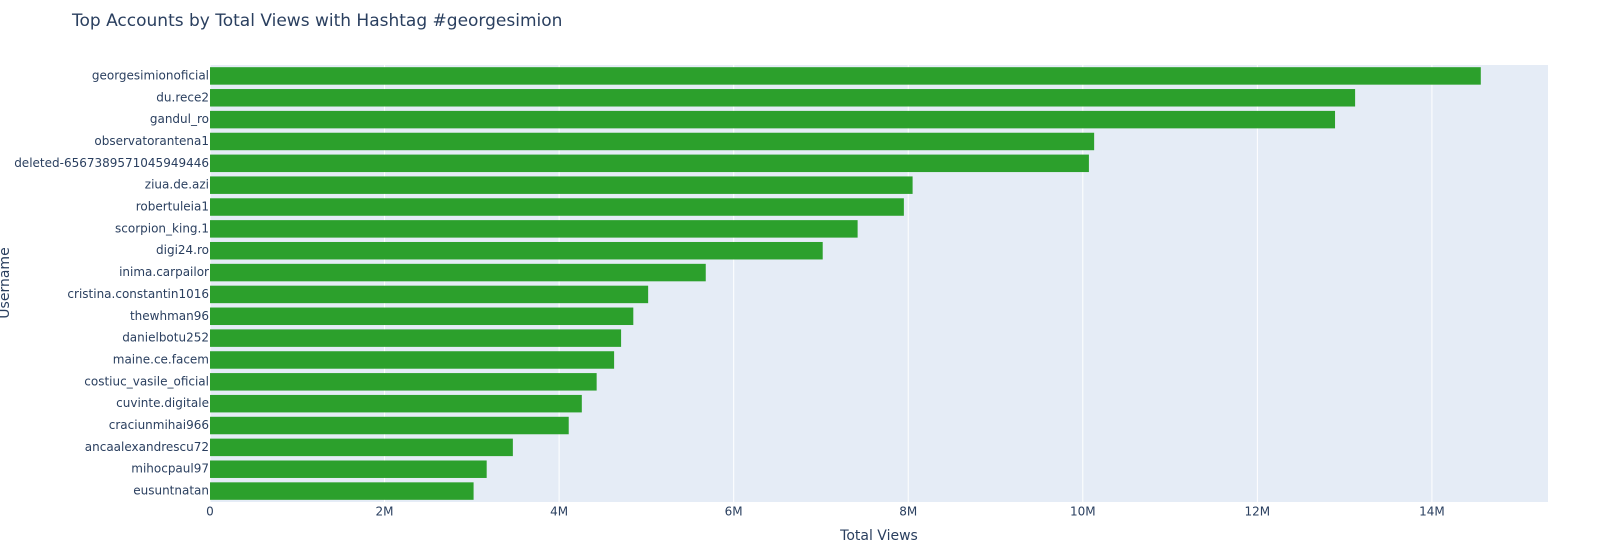  I want to click on y-tick-label: observatorantena1, so click(151, 141).